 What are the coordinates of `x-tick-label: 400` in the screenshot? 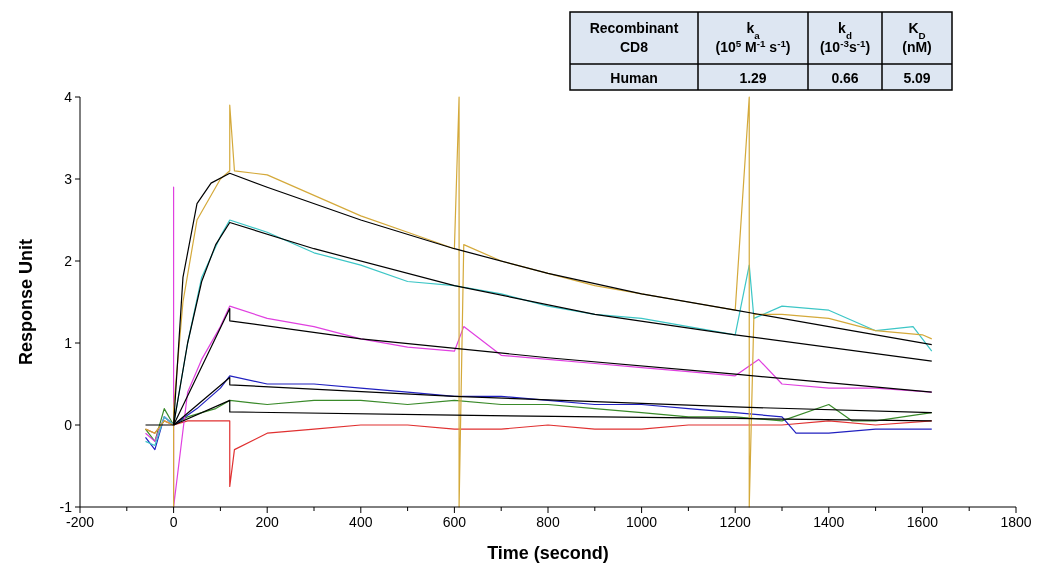 It's located at (361, 522).